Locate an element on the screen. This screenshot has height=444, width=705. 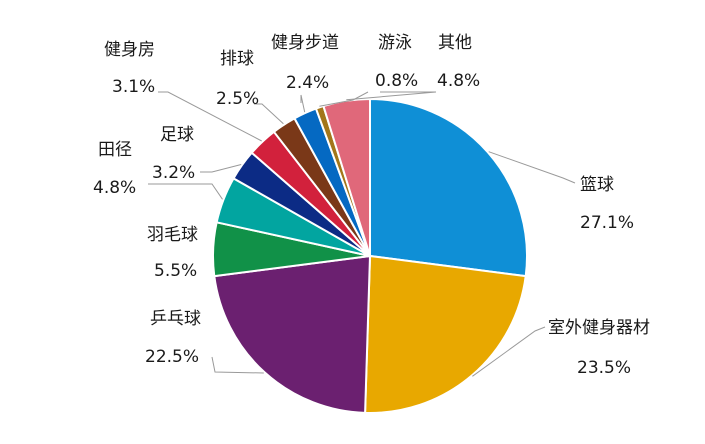
leader-line-volleyball is located at coordinates (269, 114).